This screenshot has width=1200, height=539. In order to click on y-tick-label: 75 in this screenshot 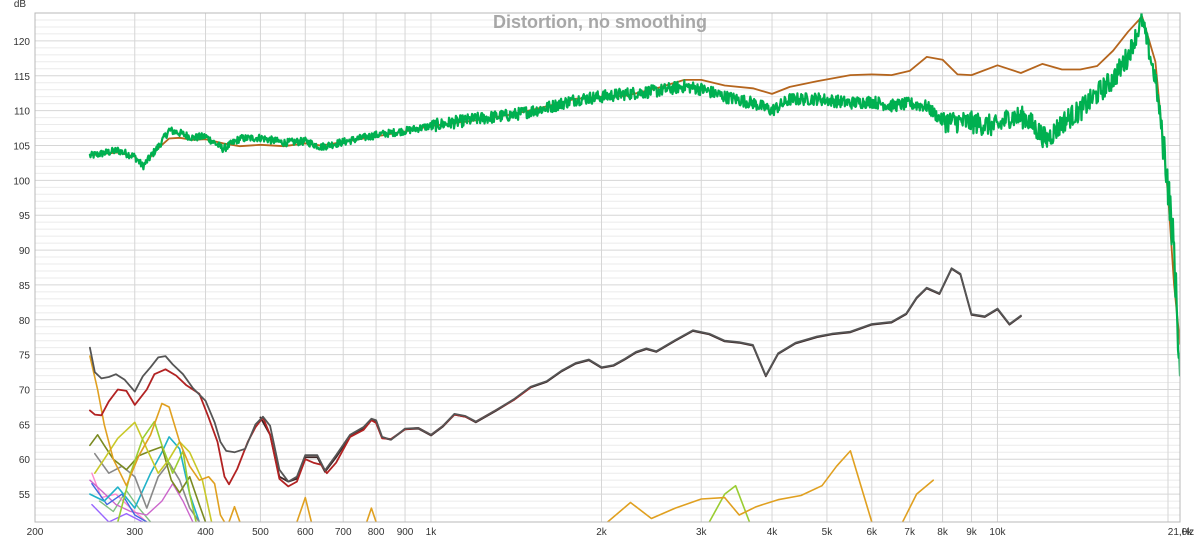, I will do `click(25, 356)`.